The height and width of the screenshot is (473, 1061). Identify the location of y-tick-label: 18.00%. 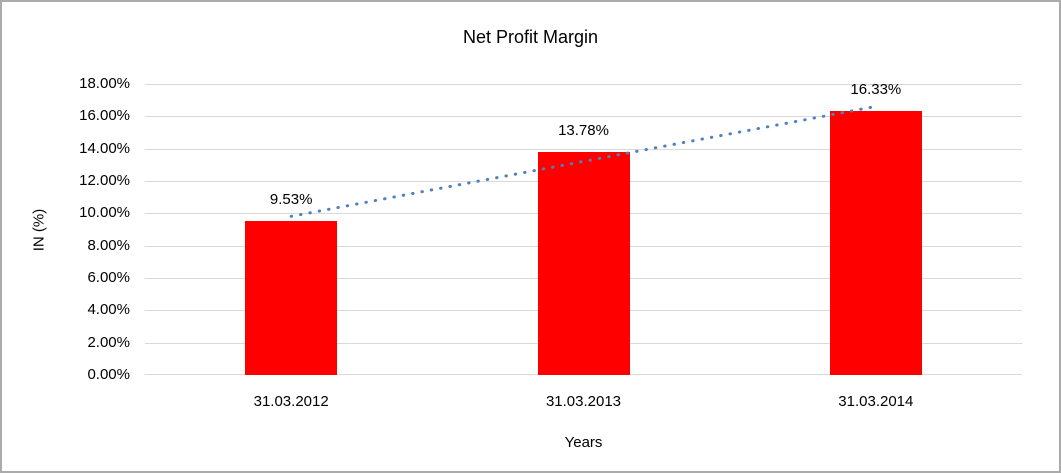
(104, 83).